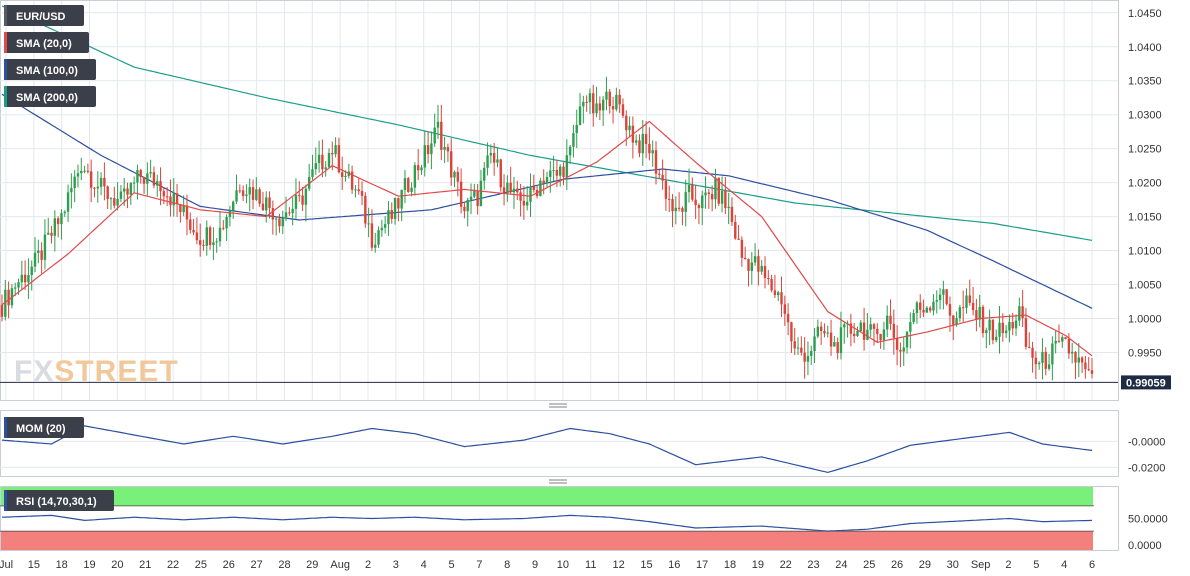  What do you see at coordinates (1145, 184) in the screenshot?
I see `price-tick-label: 1.0200` at bounding box center [1145, 184].